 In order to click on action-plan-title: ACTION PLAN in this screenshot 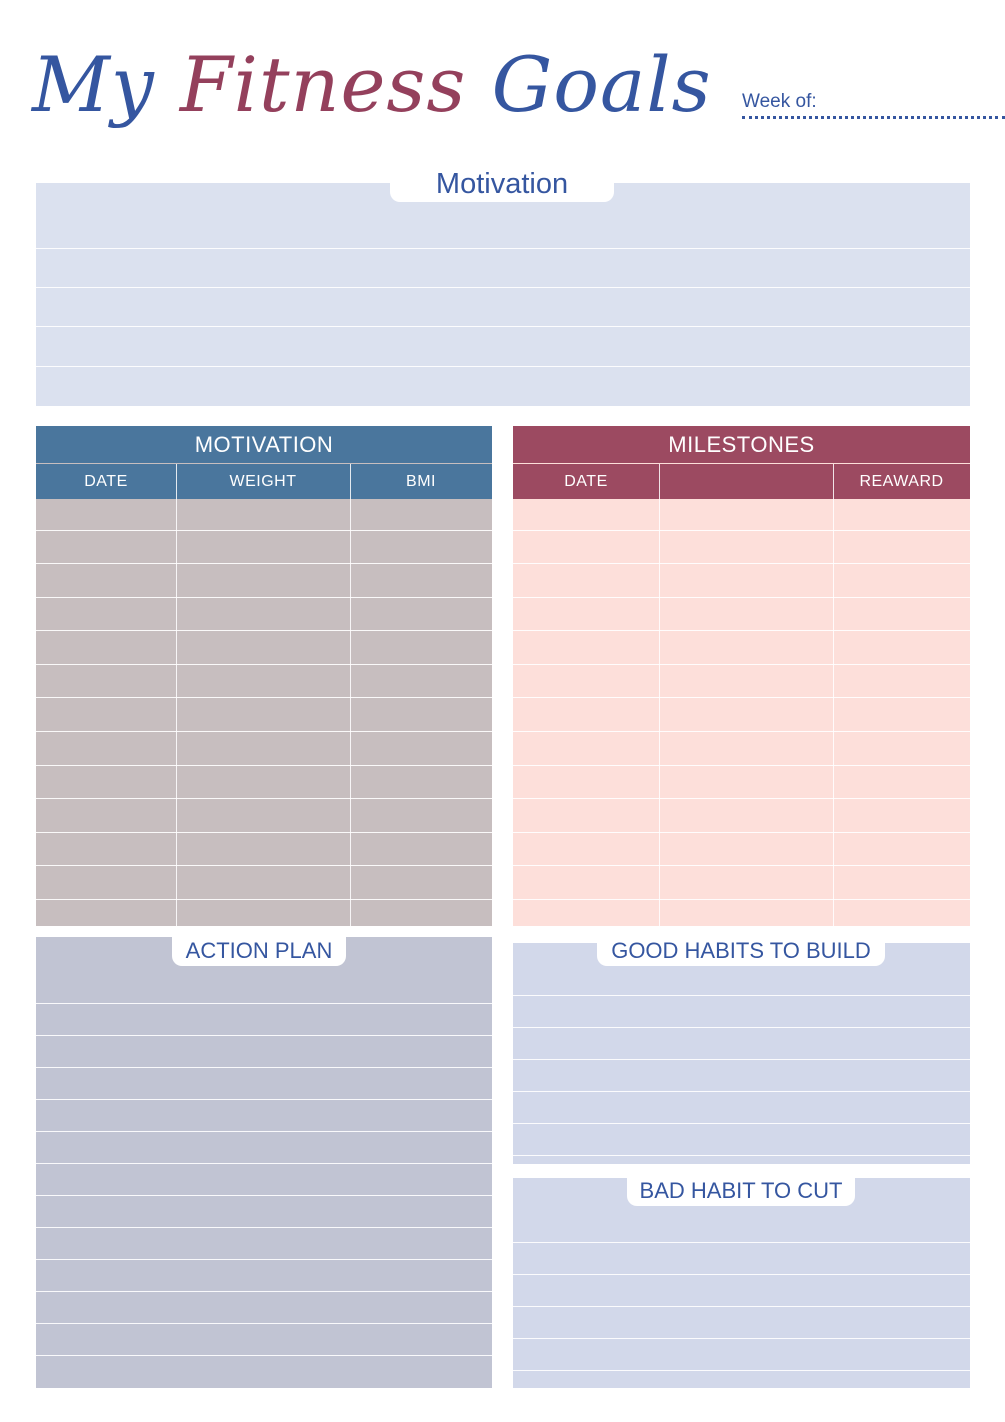, I will do `click(259, 951)`.